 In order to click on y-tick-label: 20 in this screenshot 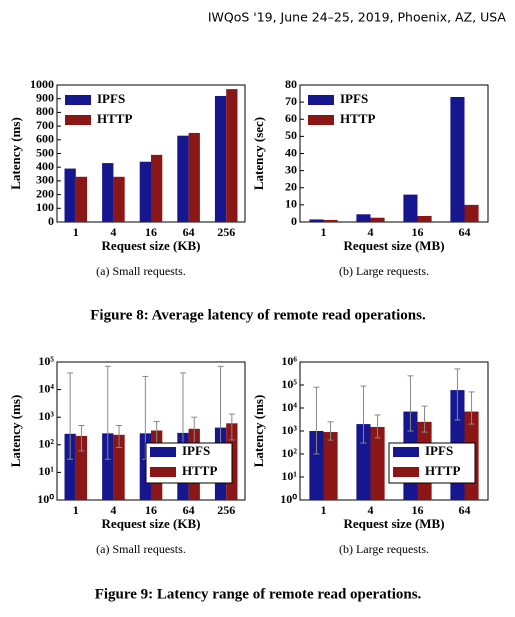, I will do `click(291, 187)`.